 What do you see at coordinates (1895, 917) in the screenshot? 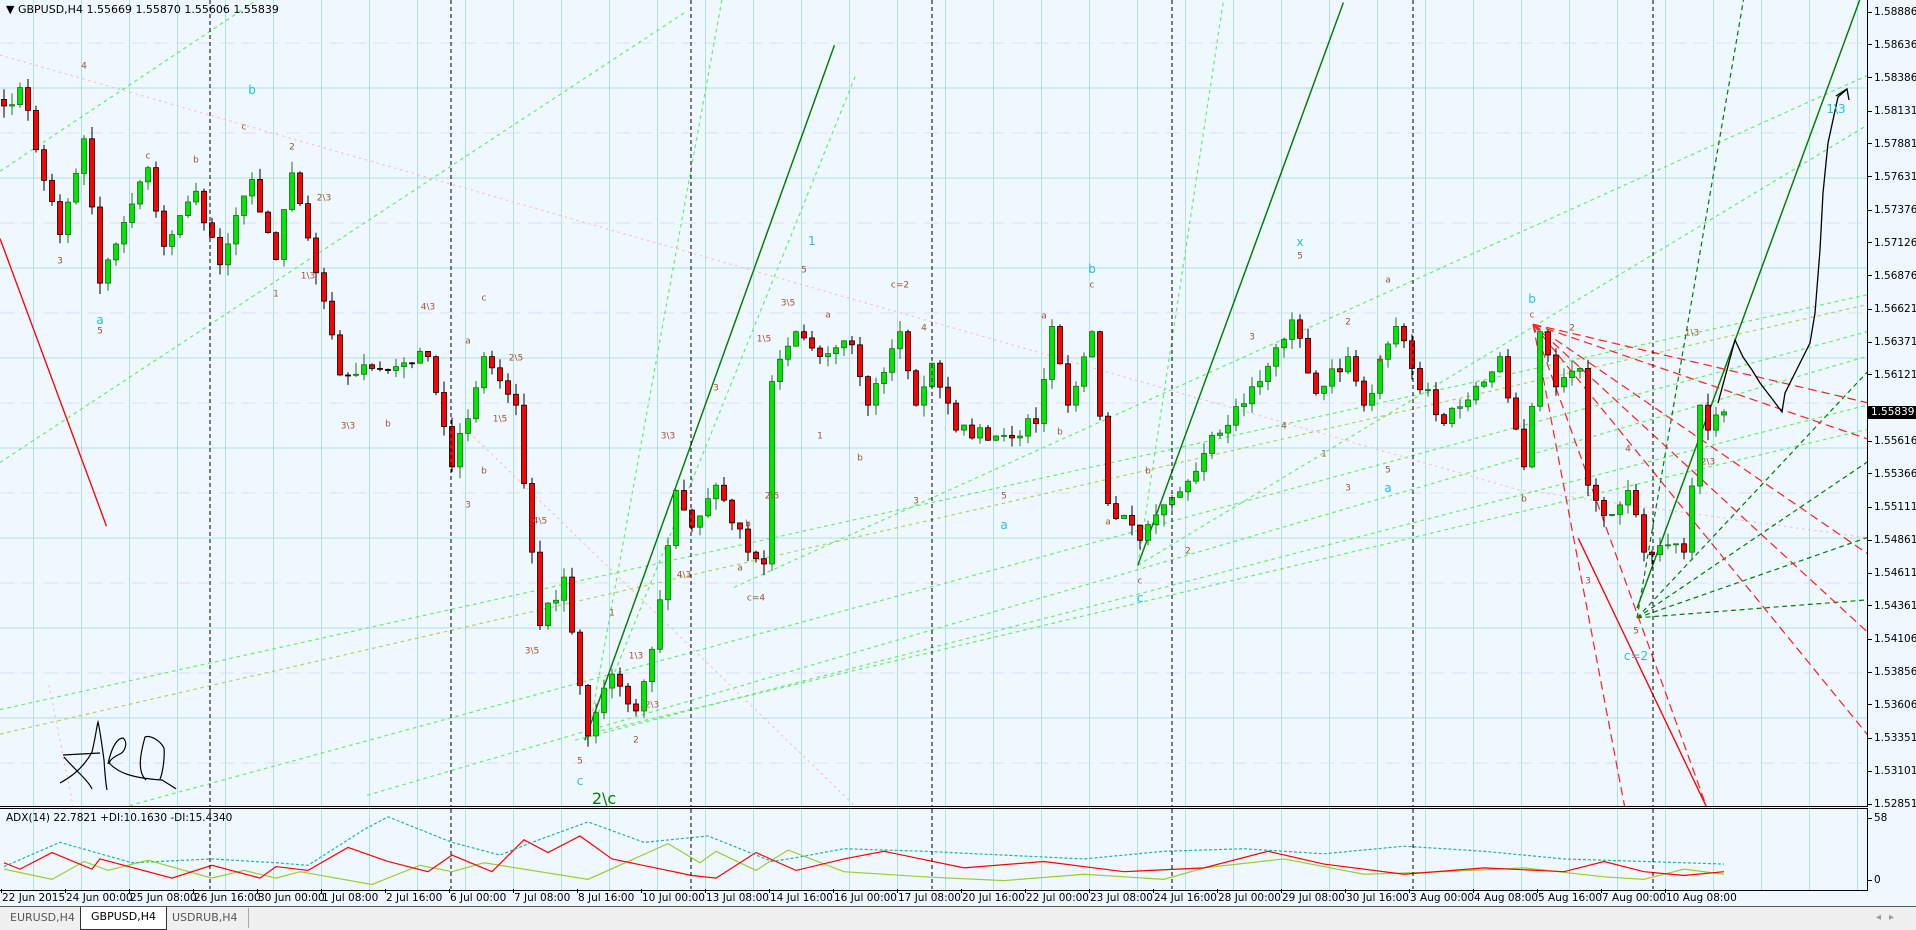
I see `scroll-right-icon: ▸` at bounding box center [1895, 917].